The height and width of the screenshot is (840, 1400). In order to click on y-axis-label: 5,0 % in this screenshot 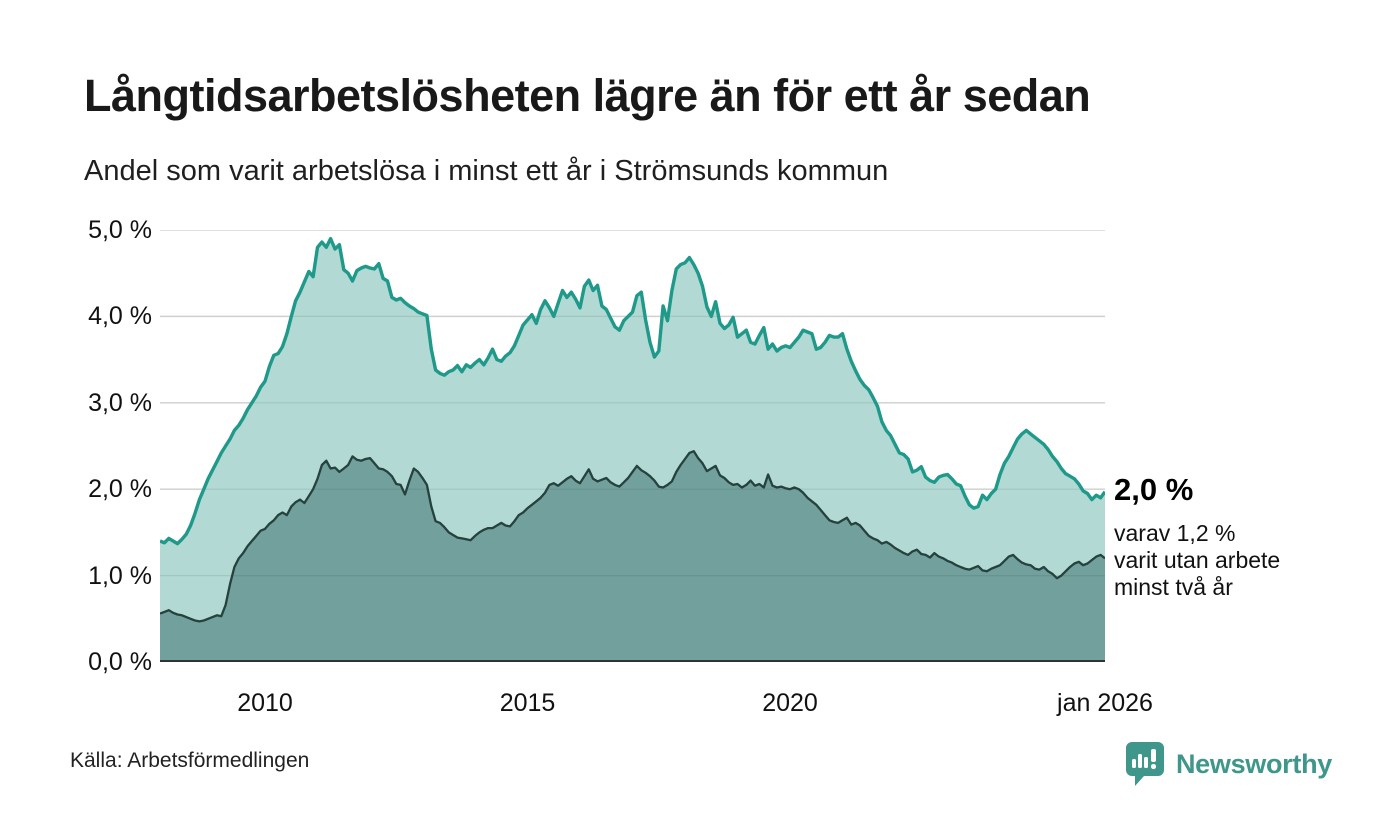, I will do `click(120, 230)`.